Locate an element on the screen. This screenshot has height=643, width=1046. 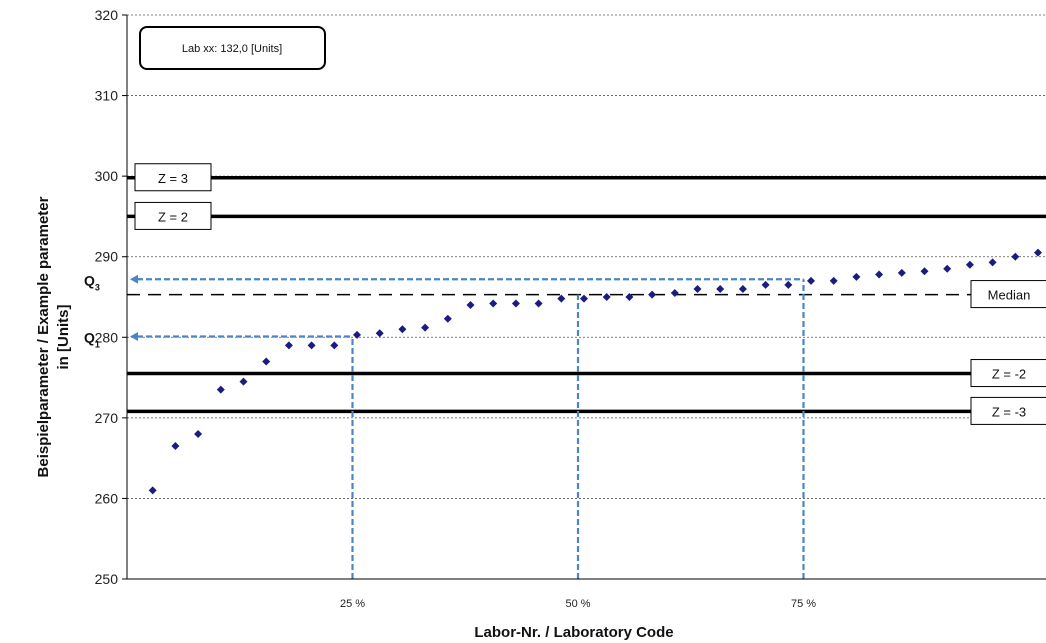
reference-label-box: Z = 2 is located at coordinates (173, 215).